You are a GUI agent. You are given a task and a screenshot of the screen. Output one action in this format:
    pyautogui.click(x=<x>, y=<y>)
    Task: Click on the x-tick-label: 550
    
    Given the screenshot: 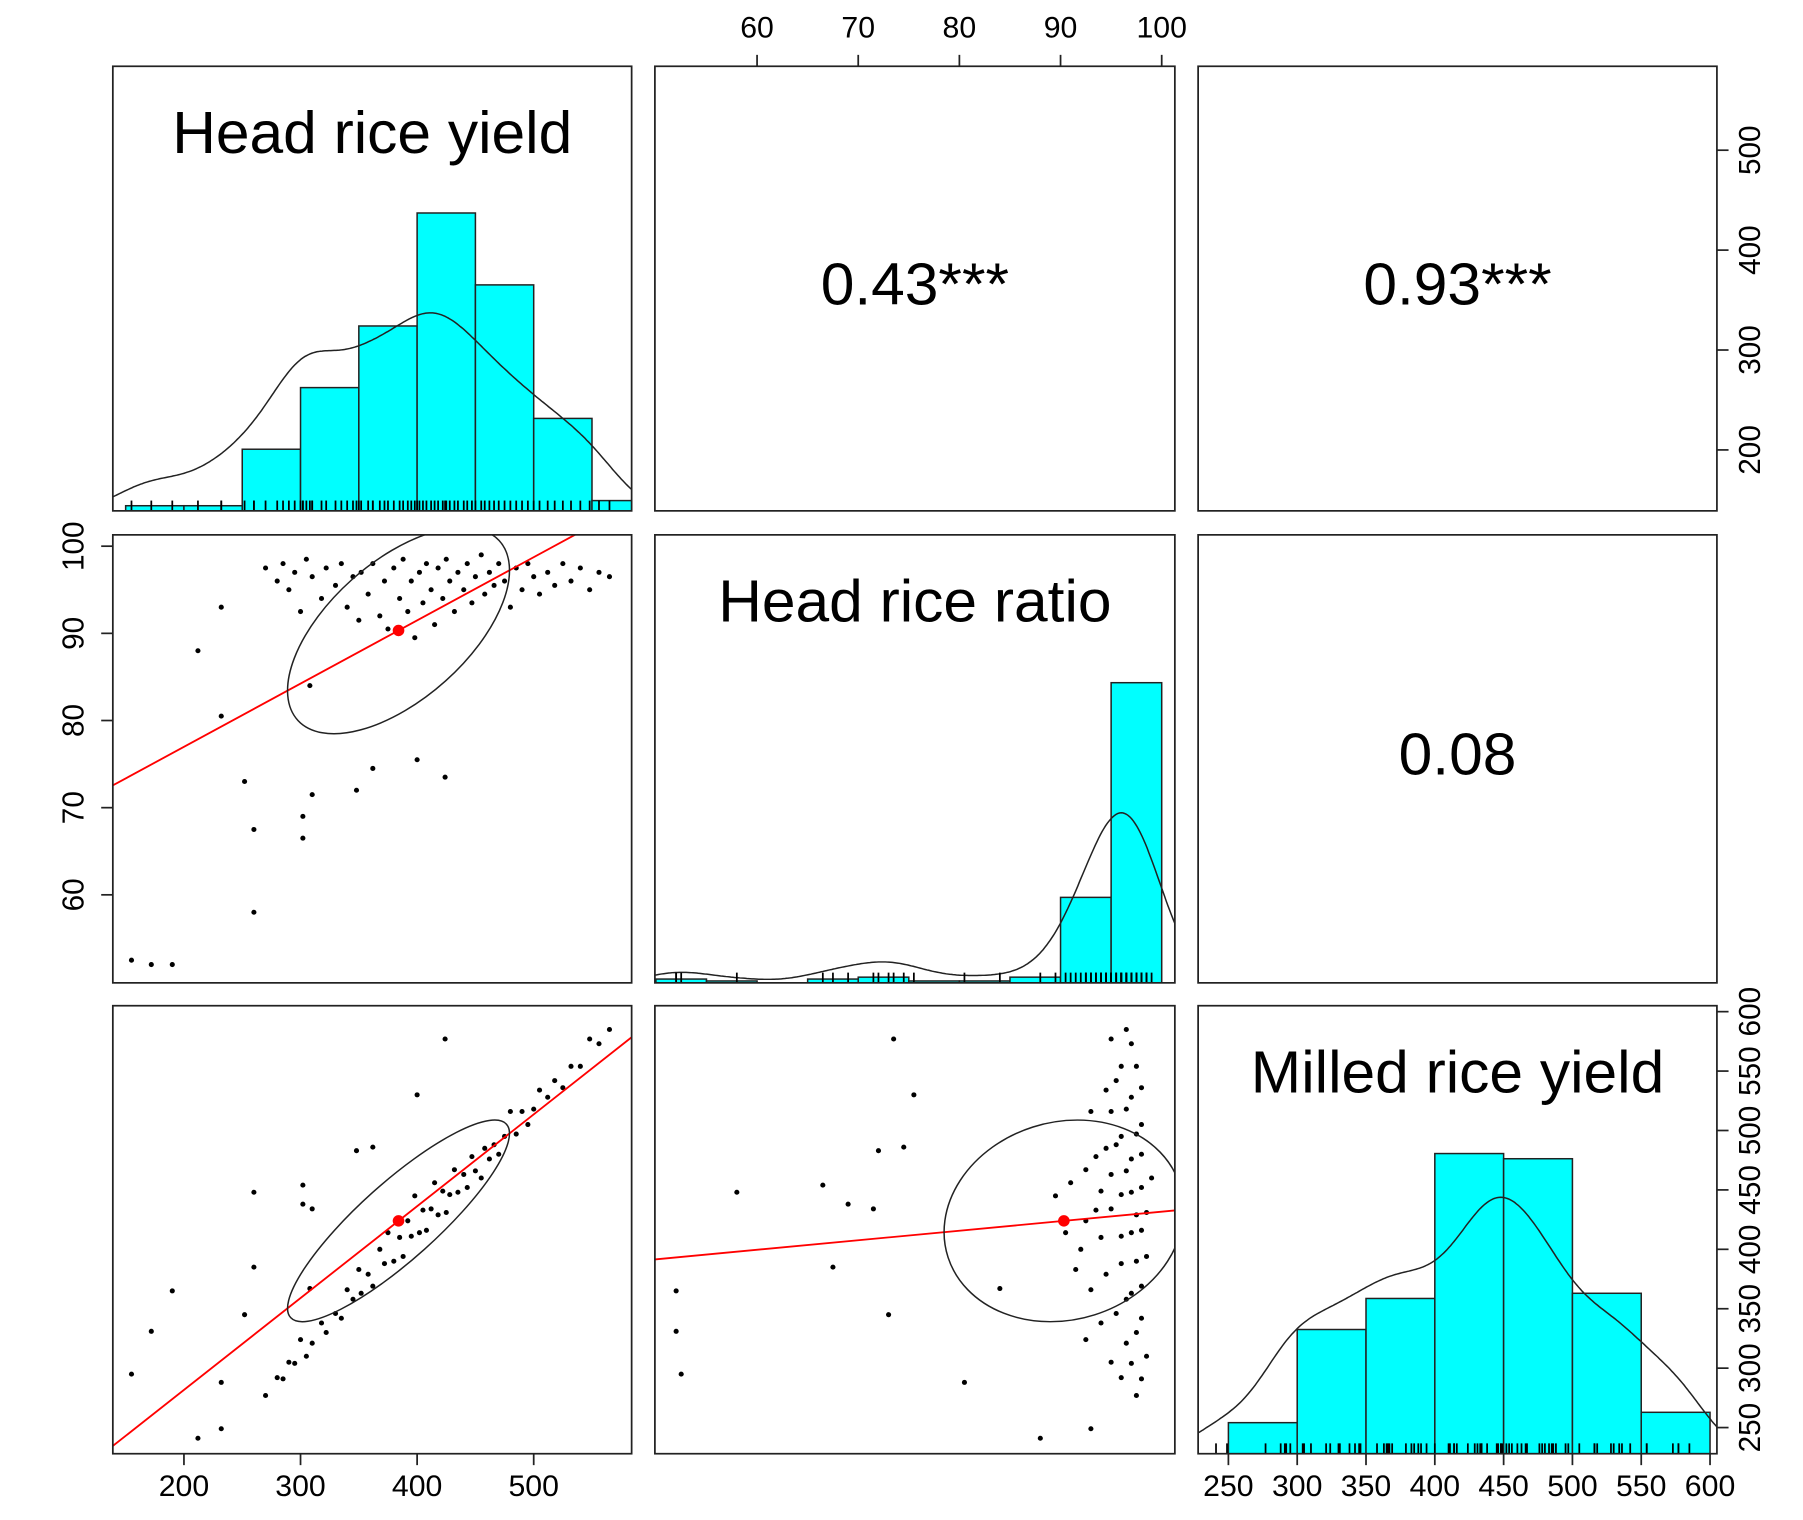 What is the action you would take?
    pyautogui.click(x=1641, y=1486)
    